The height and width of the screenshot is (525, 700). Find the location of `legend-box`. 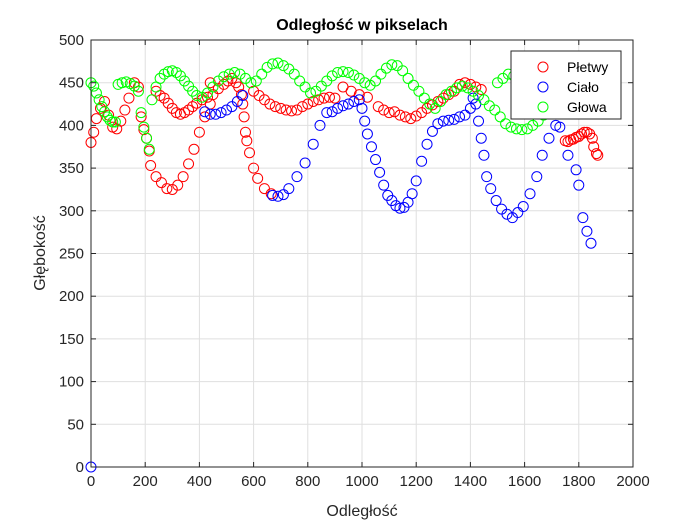

legend-box is located at coordinates (566, 85).